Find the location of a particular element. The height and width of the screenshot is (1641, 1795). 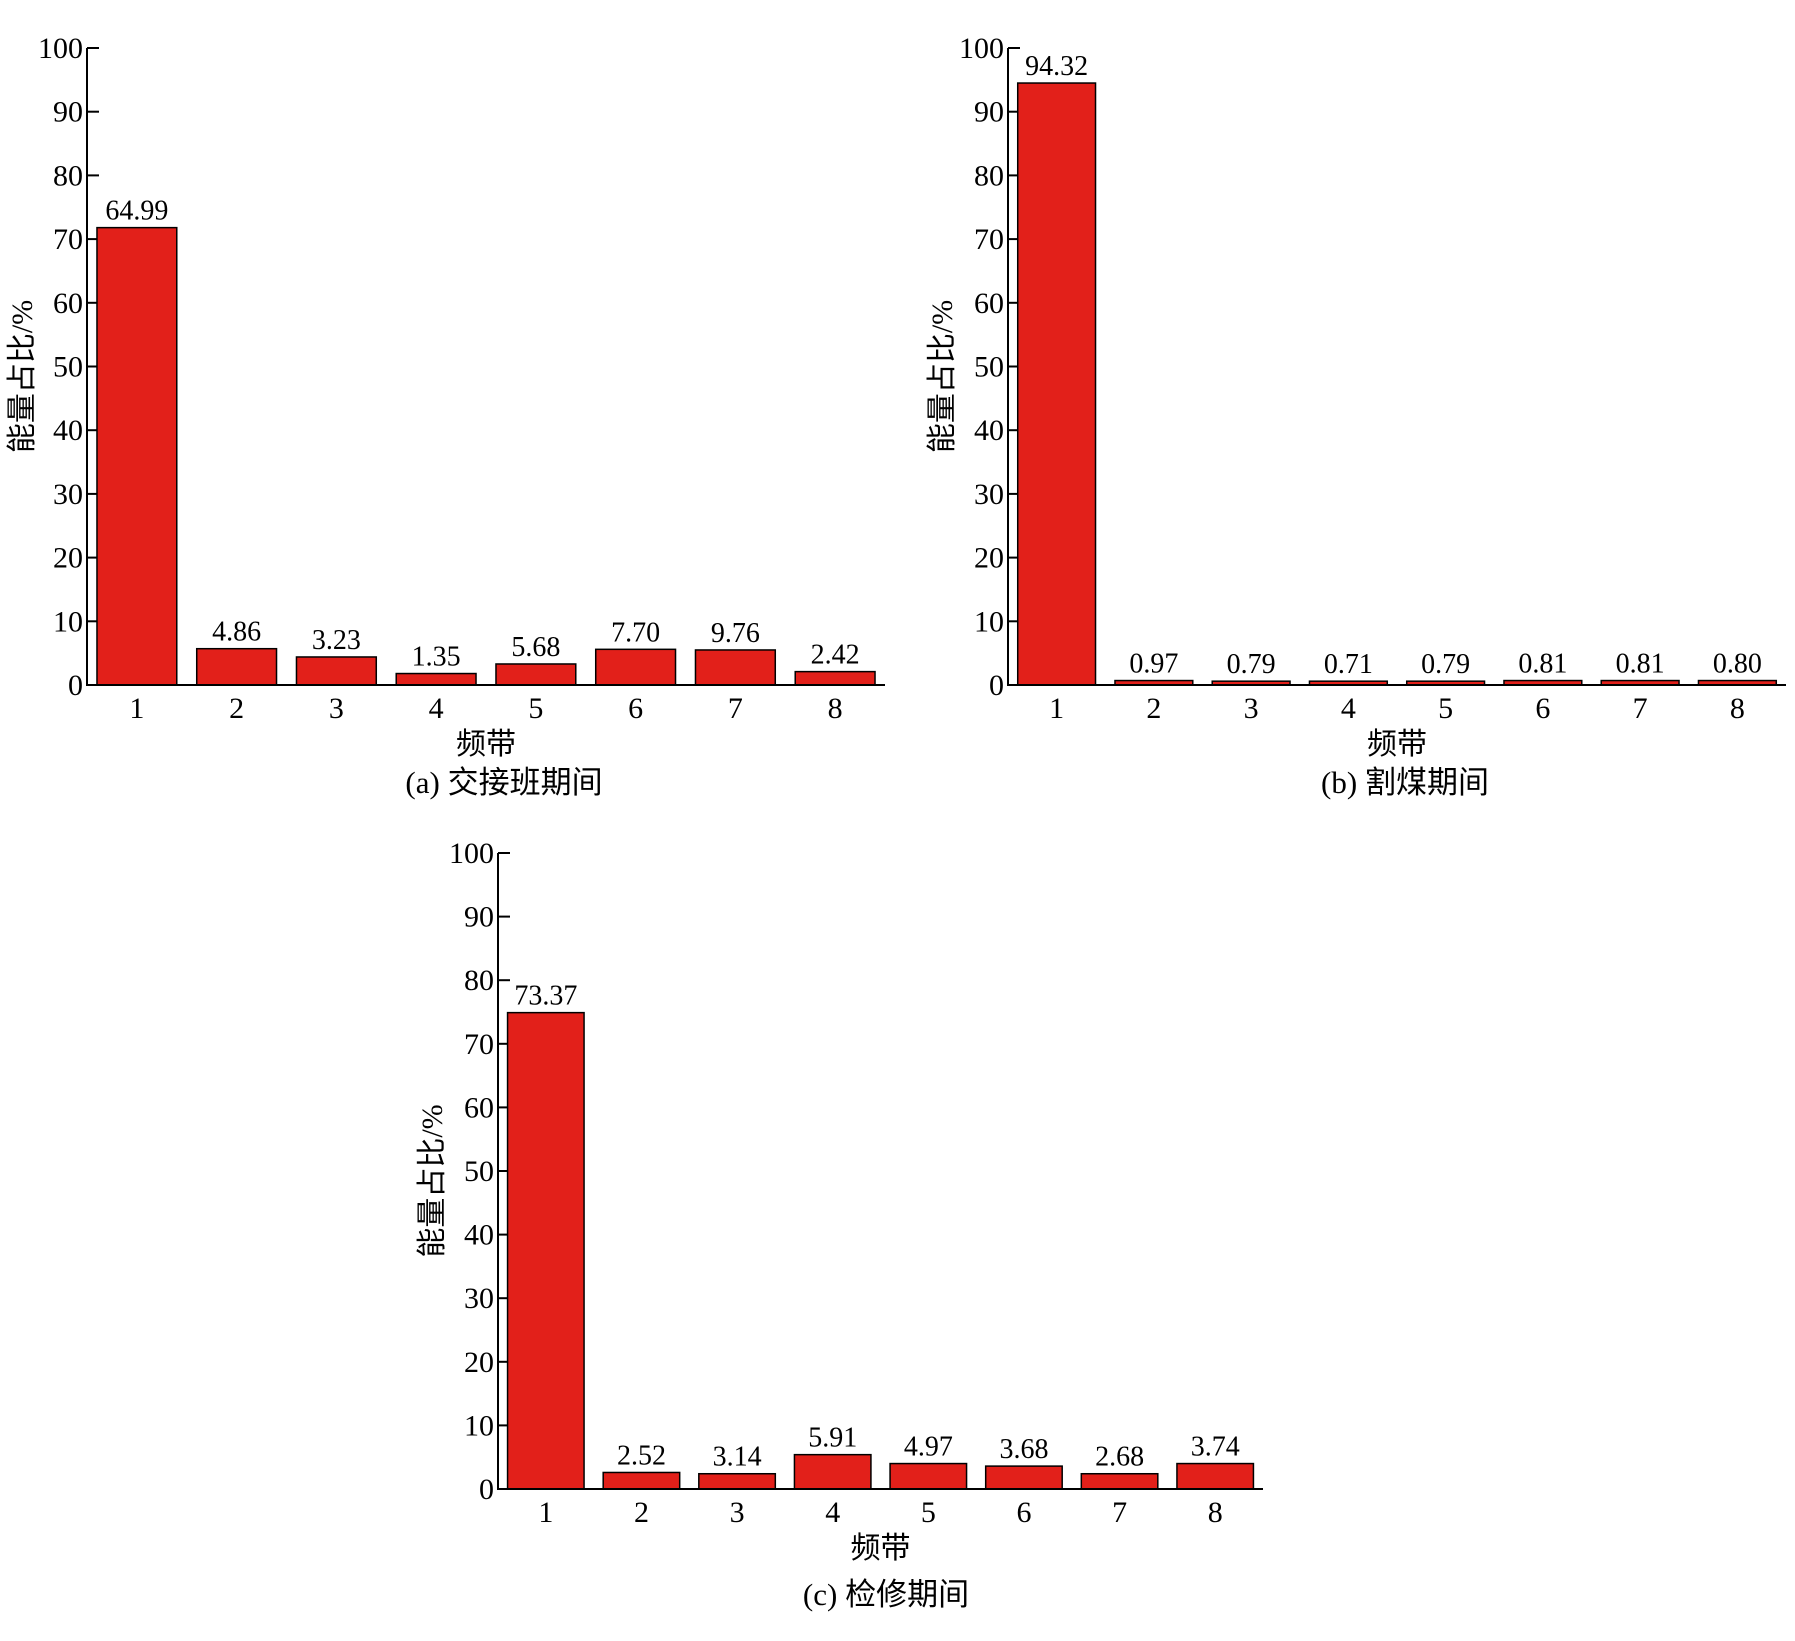

bar-data-label: 5.68 is located at coordinates (535, 647).